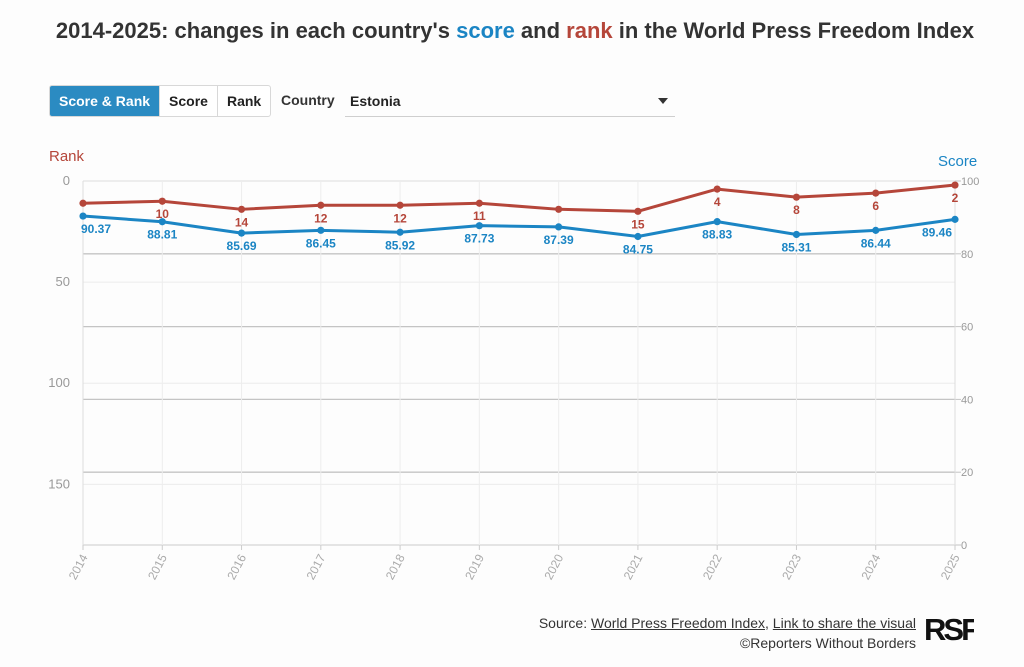 This screenshot has width=1024, height=667. Describe the element at coordinates (589, 30) in the screenshot. I see `title-rank-word: rank` at that location.